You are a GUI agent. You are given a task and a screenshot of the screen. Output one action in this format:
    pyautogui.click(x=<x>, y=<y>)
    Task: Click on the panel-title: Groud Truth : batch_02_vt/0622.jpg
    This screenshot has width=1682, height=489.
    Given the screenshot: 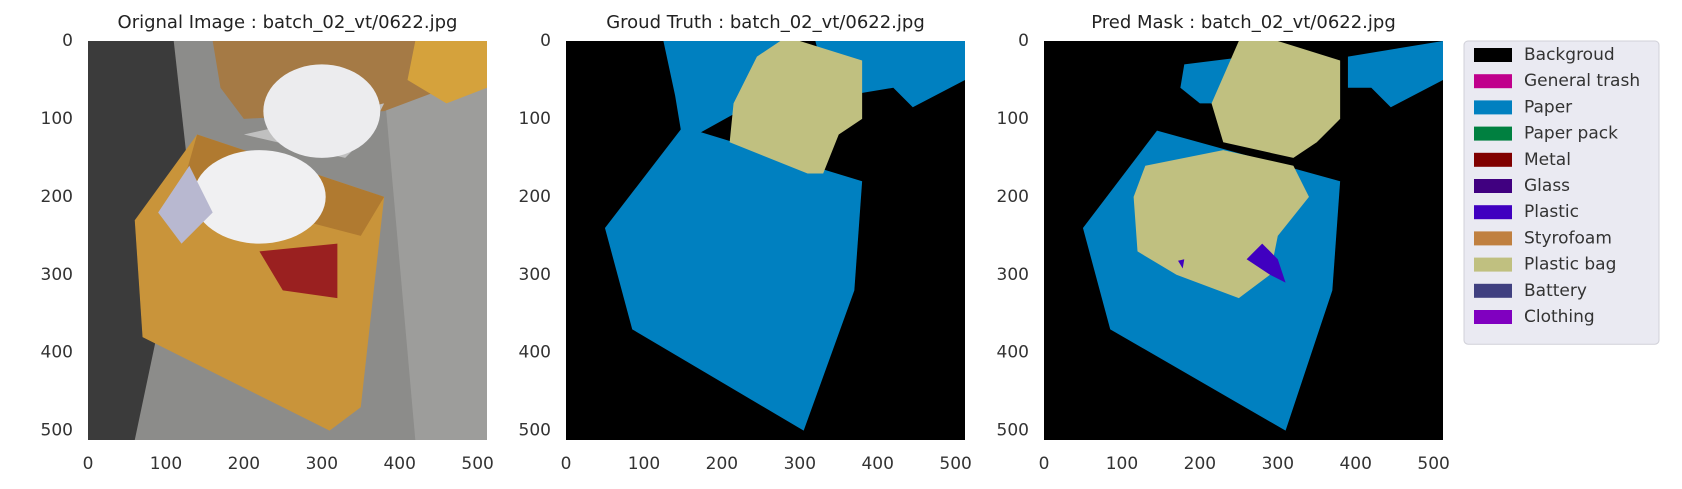 What is the action you would take?
    pyautogui.click(x=765, y=22)
    